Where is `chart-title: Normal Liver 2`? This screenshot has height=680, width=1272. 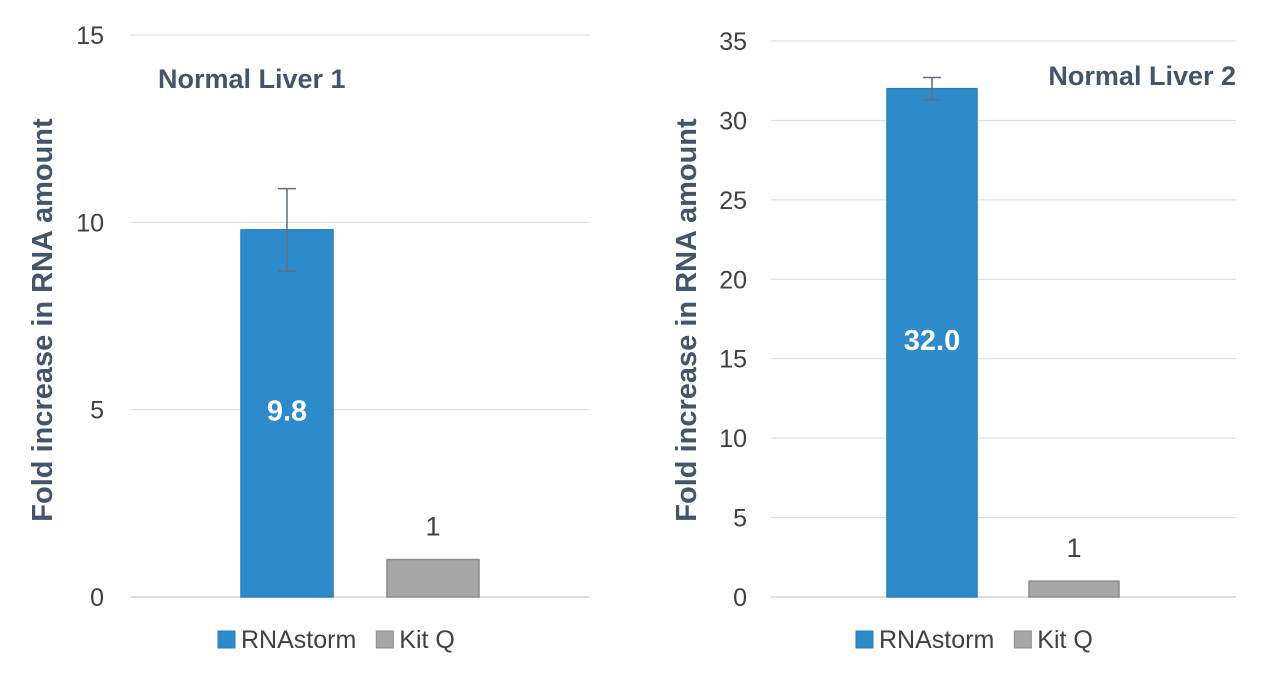 chart-title: Normal Liver 2 is located at coordinates (1142, 76).